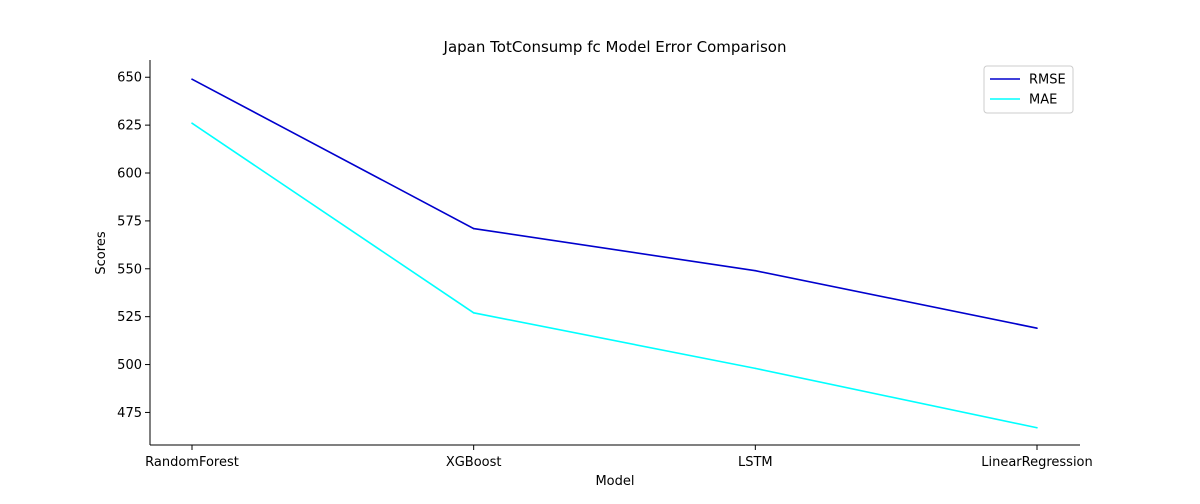  I want to click on y-tick-label: 650, so click(129, 78).